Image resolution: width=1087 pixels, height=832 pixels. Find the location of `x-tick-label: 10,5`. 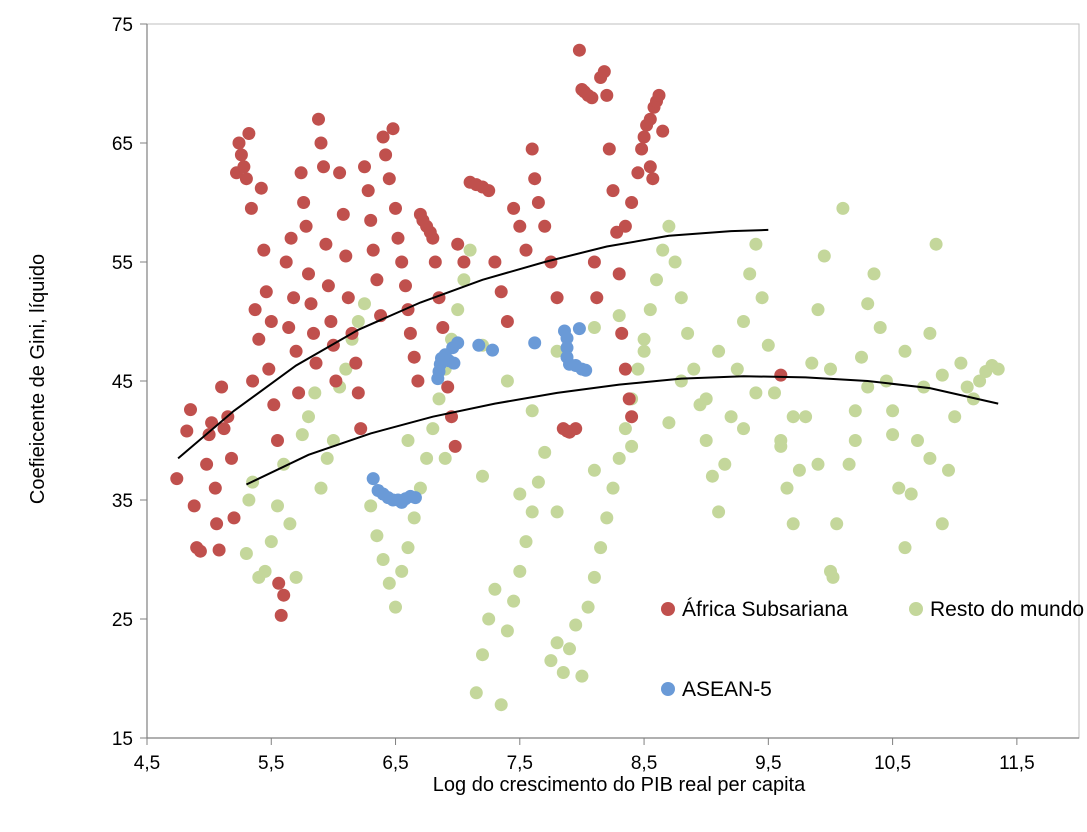

x-tick-label: 10,5 is located at coordinates (892, 763).